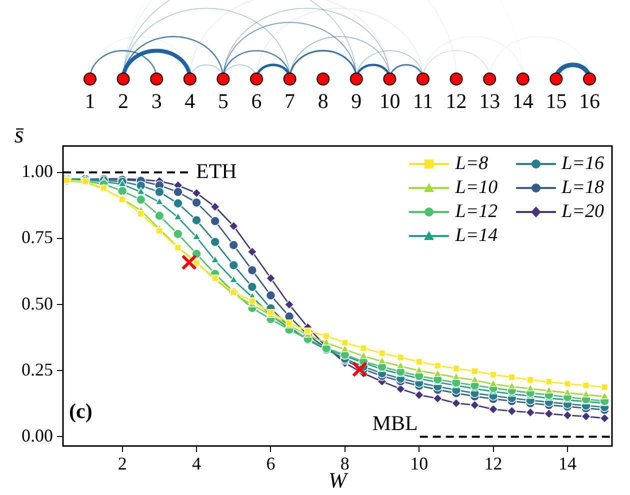 The height and width of the screenshot is (495, 630). What do you see at coordinates (216, 170) in the screenshot?
I see `ref-line-label: ETH` at bounding box center [216, 170].